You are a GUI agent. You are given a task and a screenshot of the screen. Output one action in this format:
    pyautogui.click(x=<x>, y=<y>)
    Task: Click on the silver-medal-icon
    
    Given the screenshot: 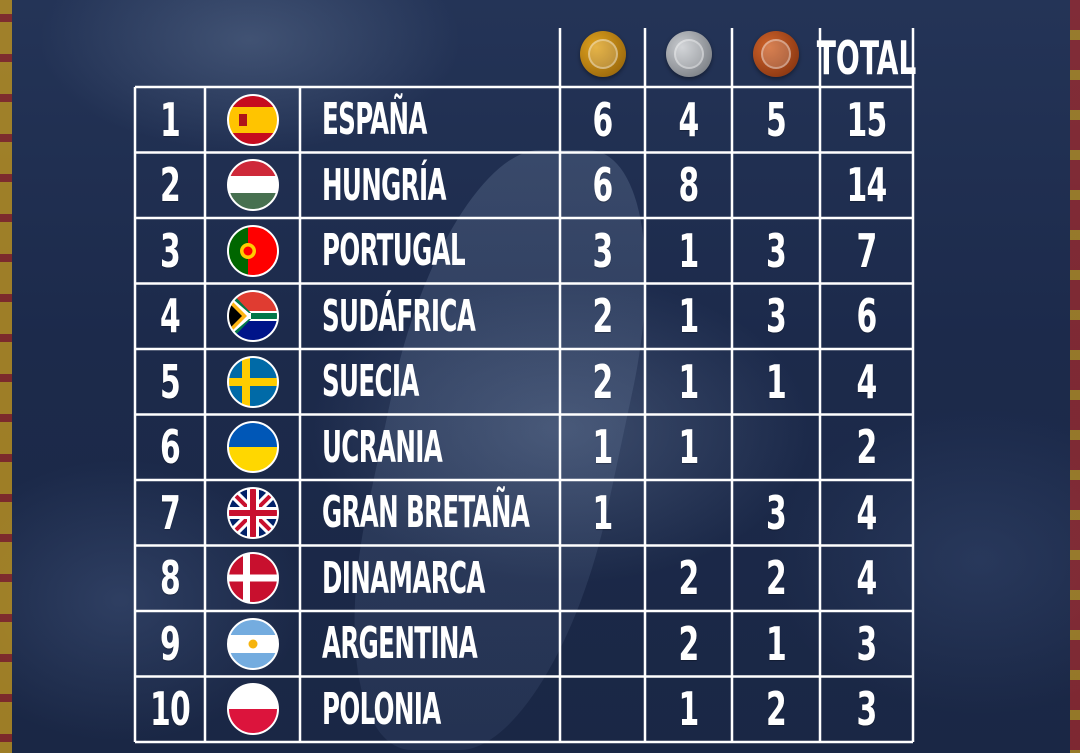 What is the action you would take?
    pyautogui.click(x=688, y=54)
    